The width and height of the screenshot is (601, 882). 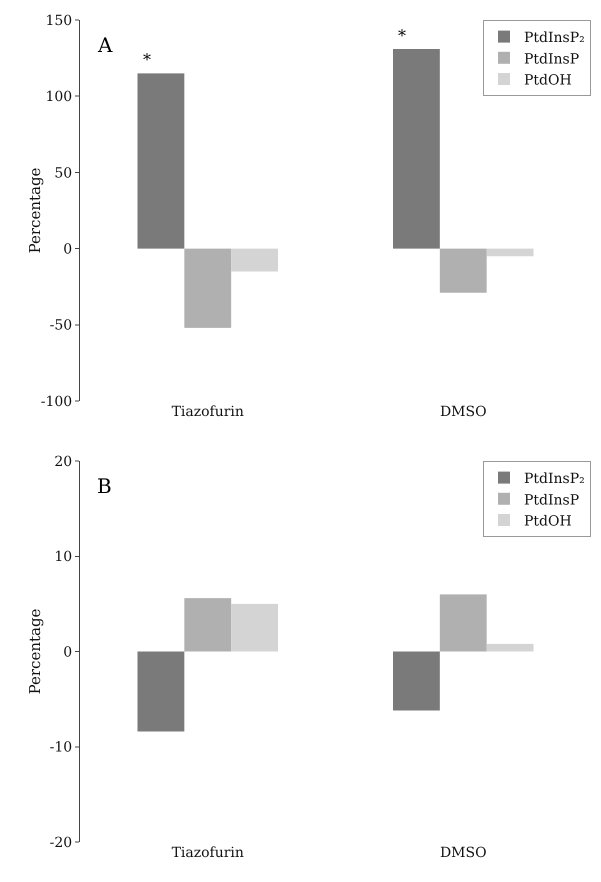 I want to click on annotation: A, so click(x=105, y=45).